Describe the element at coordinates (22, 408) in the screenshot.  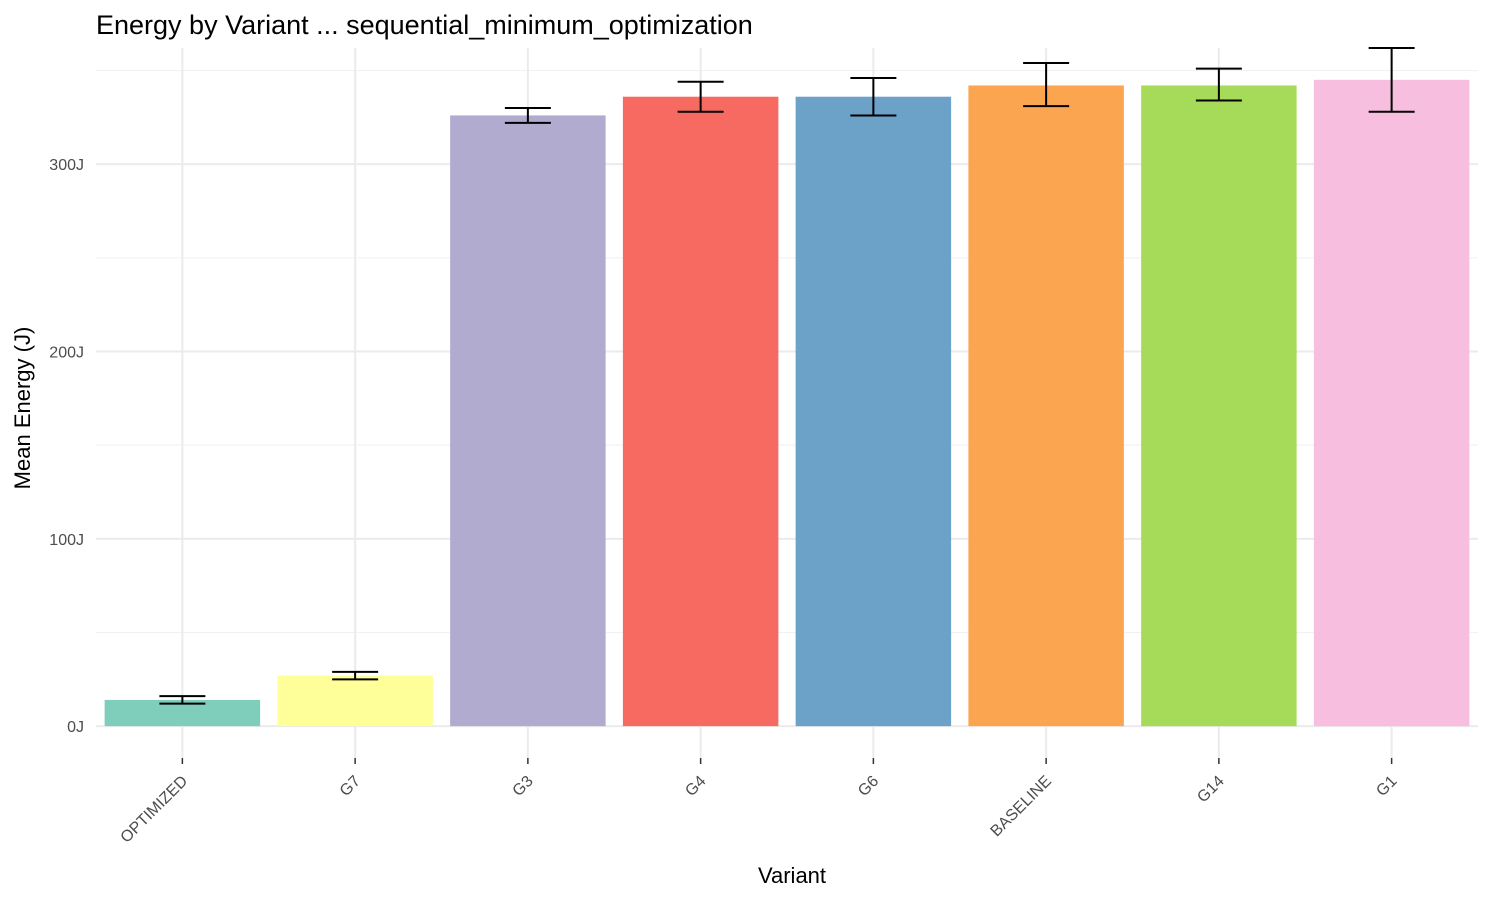
I see `y-axis-title: Mean Energy (J)` at that location.